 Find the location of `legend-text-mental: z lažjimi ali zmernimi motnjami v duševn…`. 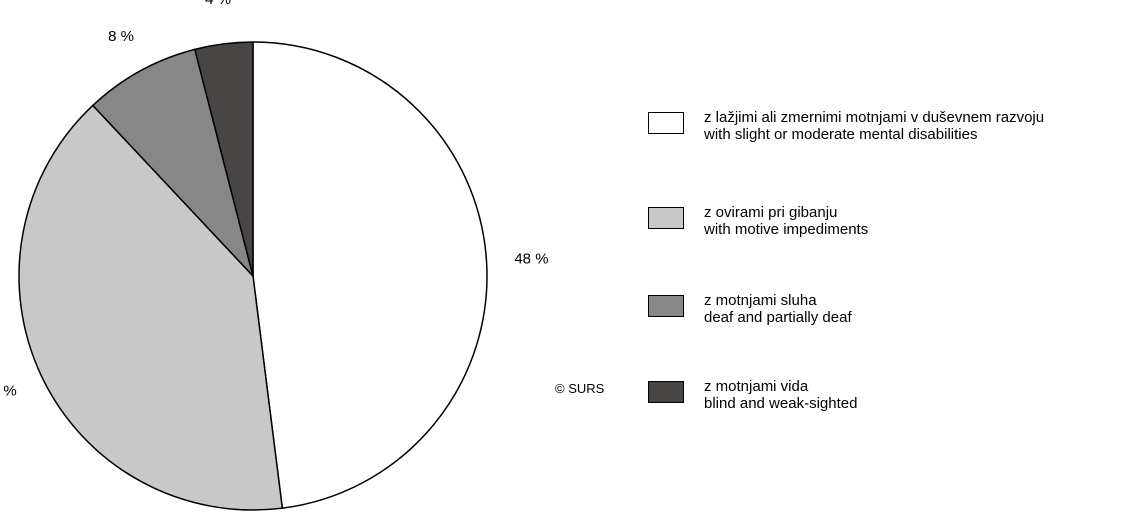

legend-text-mental: z lažjimi ali zmernimi motnjami v duševn… is located at coordinates (874, 126).